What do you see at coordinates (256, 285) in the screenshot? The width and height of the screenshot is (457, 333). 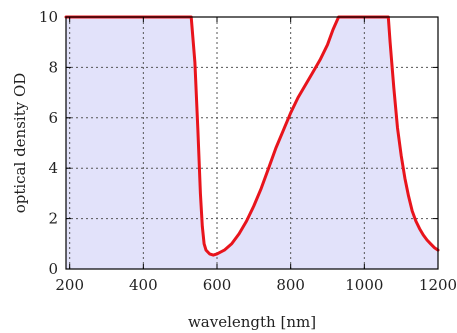 I see `x-tick-labels: 200 400 600 800 1000 1200` at bounding box center [256, 285].